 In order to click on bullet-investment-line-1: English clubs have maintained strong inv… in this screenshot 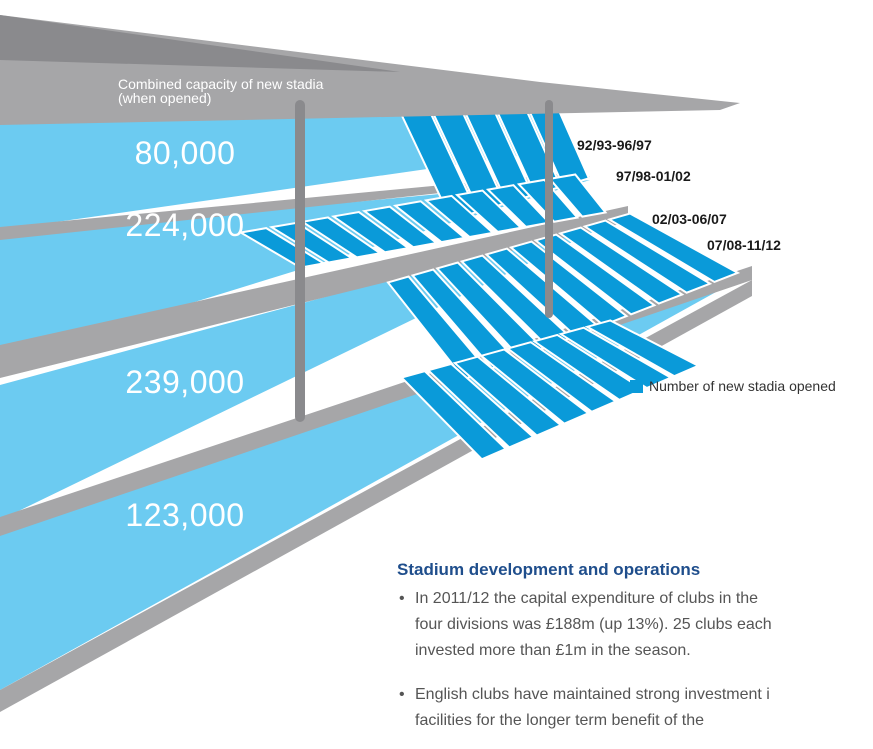, I will do `click(592, 694)`.